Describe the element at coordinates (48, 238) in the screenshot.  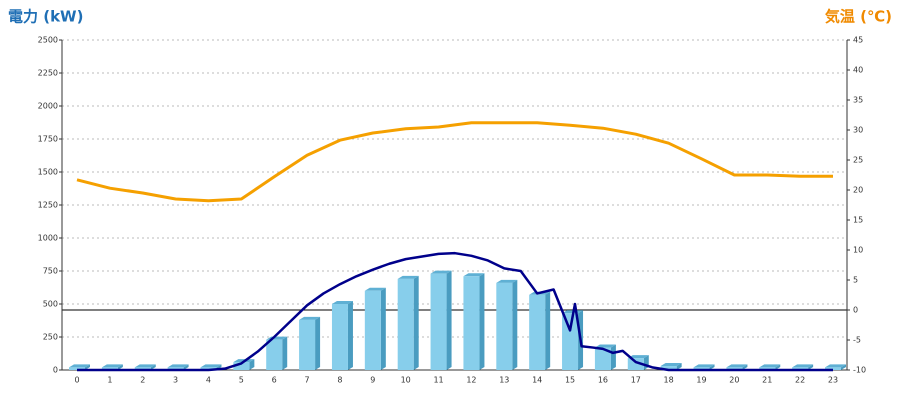
I see `y-tick-label: 1000` at that location.